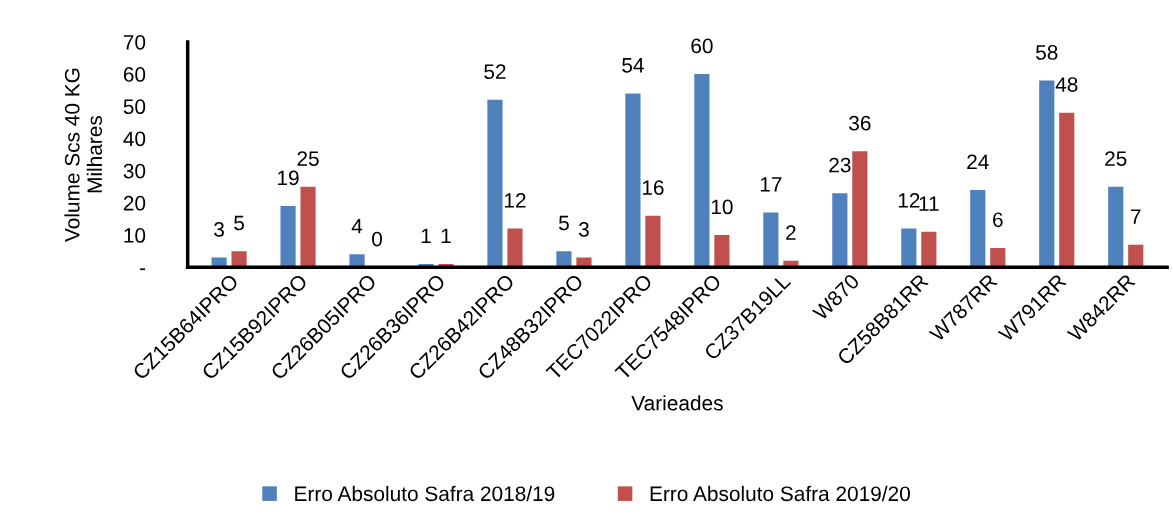 Image resolution: width=1173 pixels, height=524 pixels. What do you see at coordinates (771, 184) in the screenshot?
I see `data-label: 17` at bounding box center [771, 184].